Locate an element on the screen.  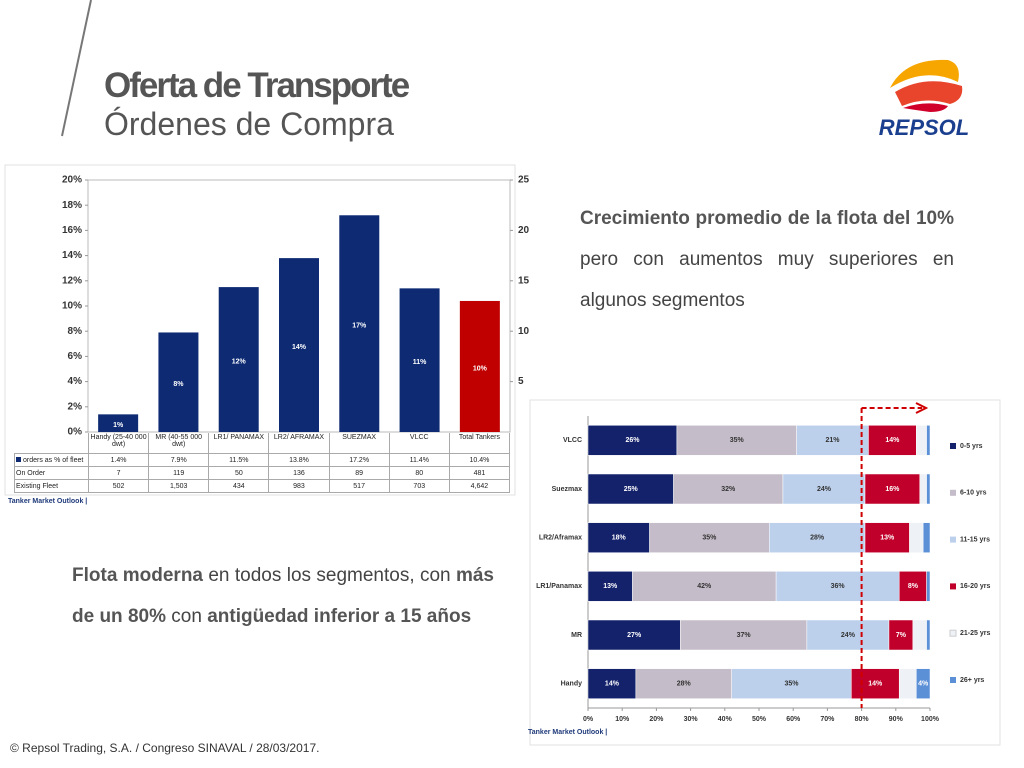
x-tick-label: Handy (25-40 000 dwt) is located at coordinates (118, 443).